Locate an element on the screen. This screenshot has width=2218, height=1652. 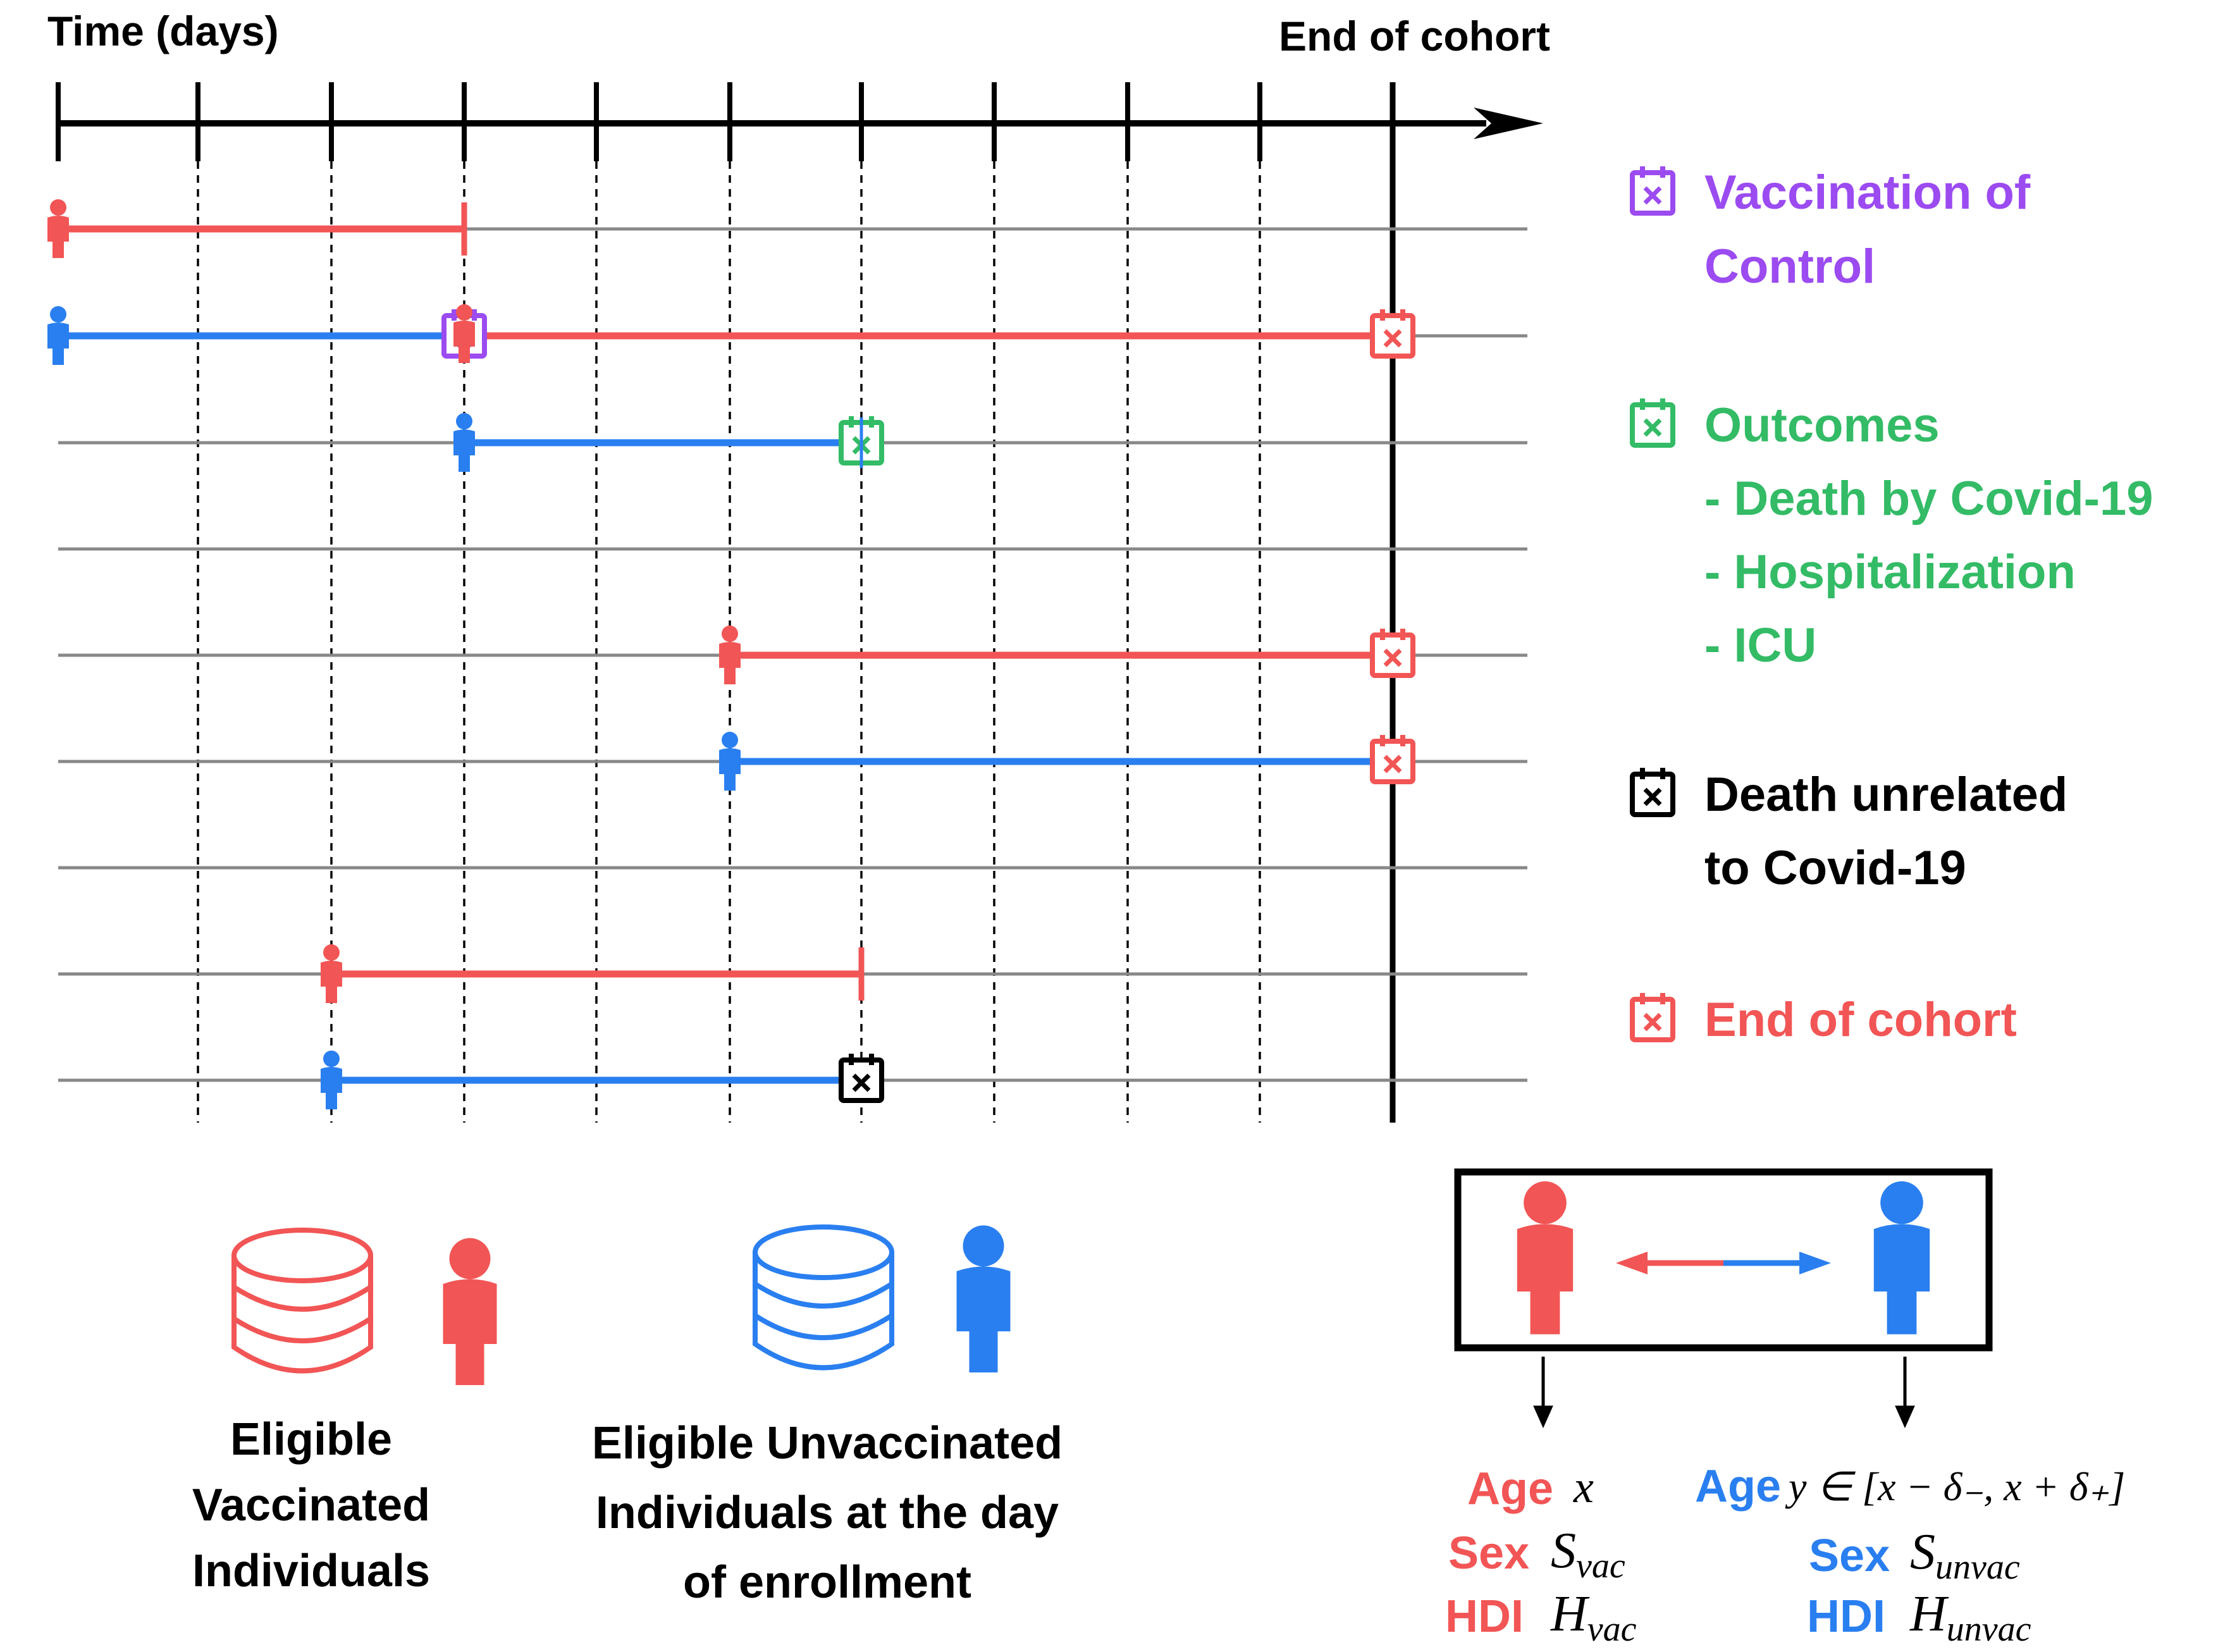
svg-text: Hvac is located at coordinates (1593, 1618).